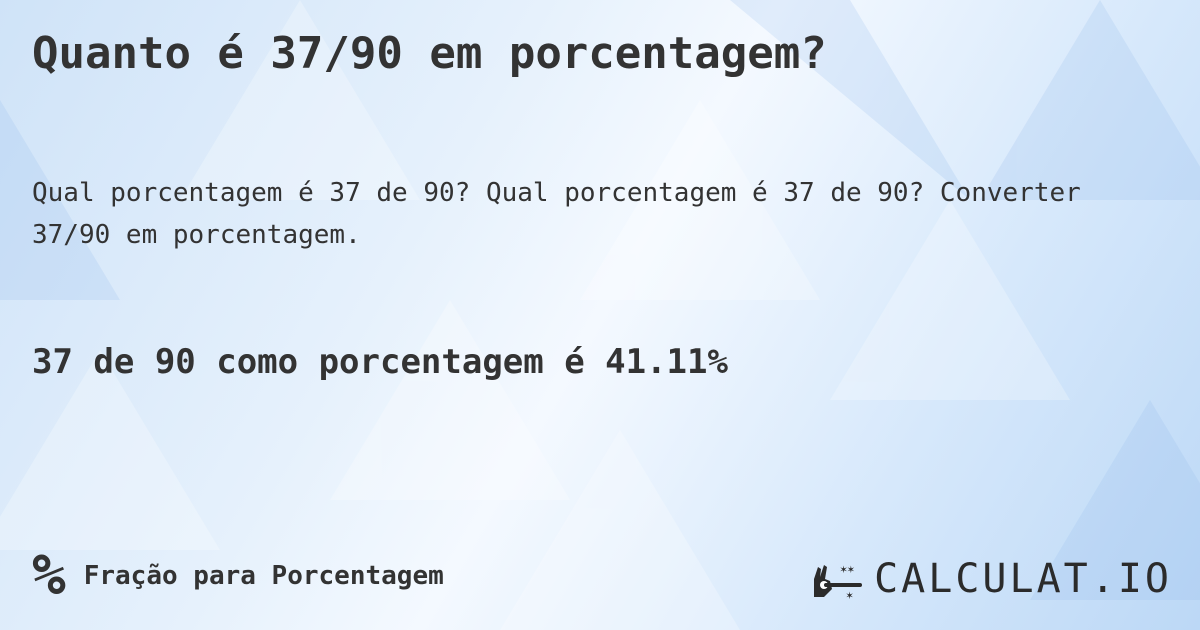 The width and height of the screenshot is (1200, 630). I want to click on answer: 37 de 90 como porcentagem é 41.11%, so click(380, 362).